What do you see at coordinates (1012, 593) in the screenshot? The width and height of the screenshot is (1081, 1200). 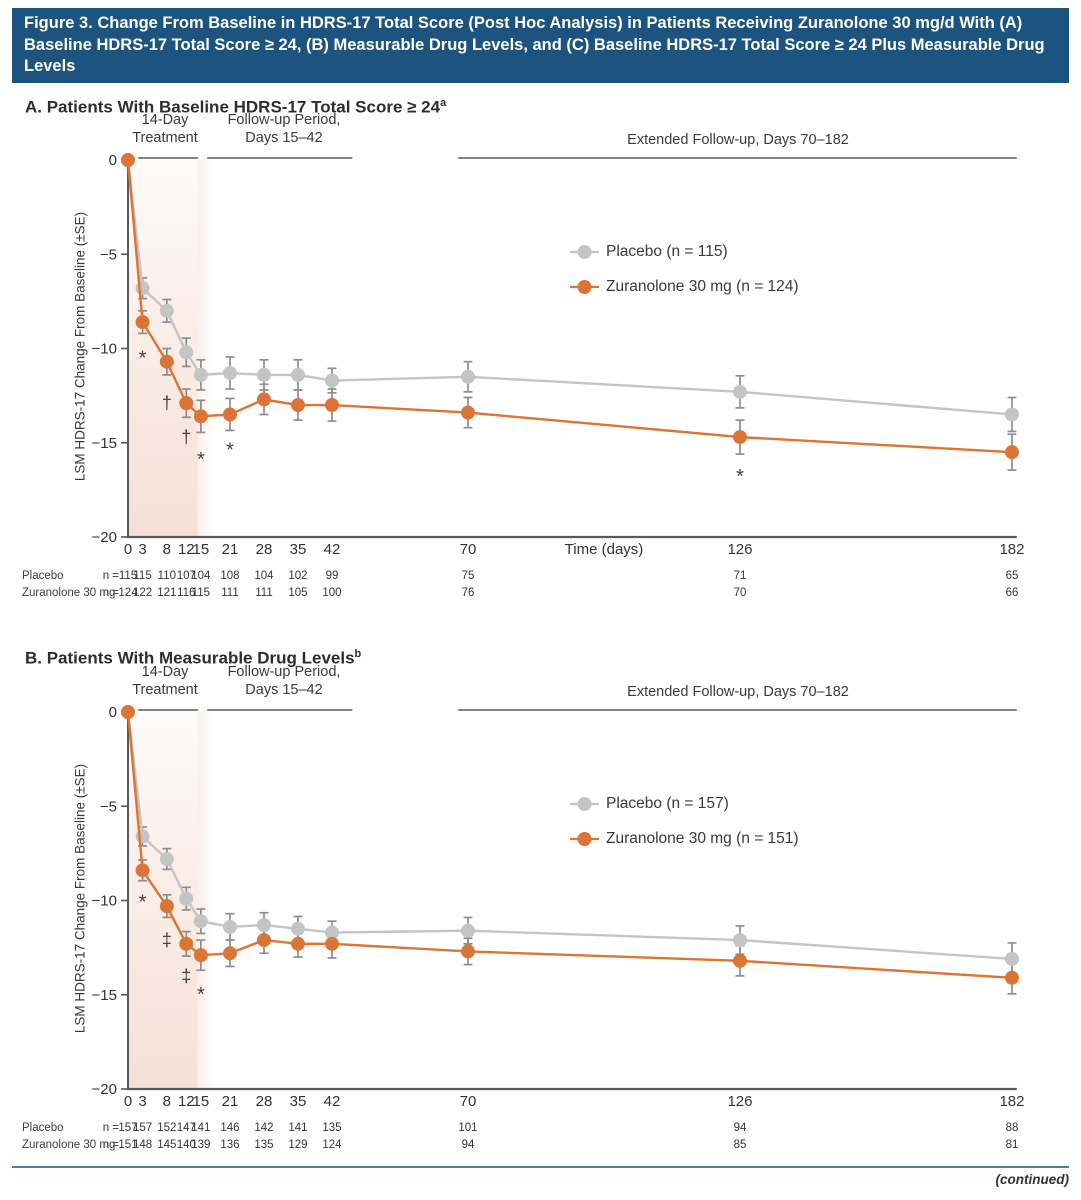 I see `svg-text: 66` at bounding box center [1012, 593].